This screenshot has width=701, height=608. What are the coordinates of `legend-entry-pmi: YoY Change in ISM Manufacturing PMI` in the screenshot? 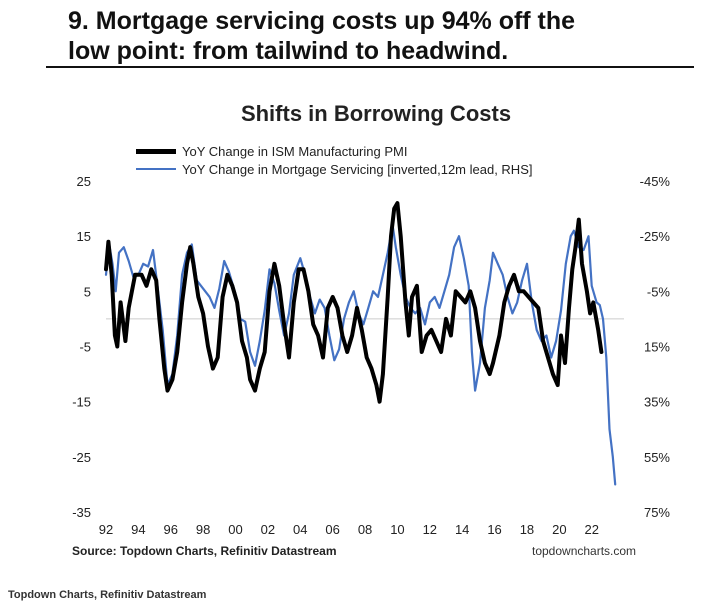 It's located at (334, 151).